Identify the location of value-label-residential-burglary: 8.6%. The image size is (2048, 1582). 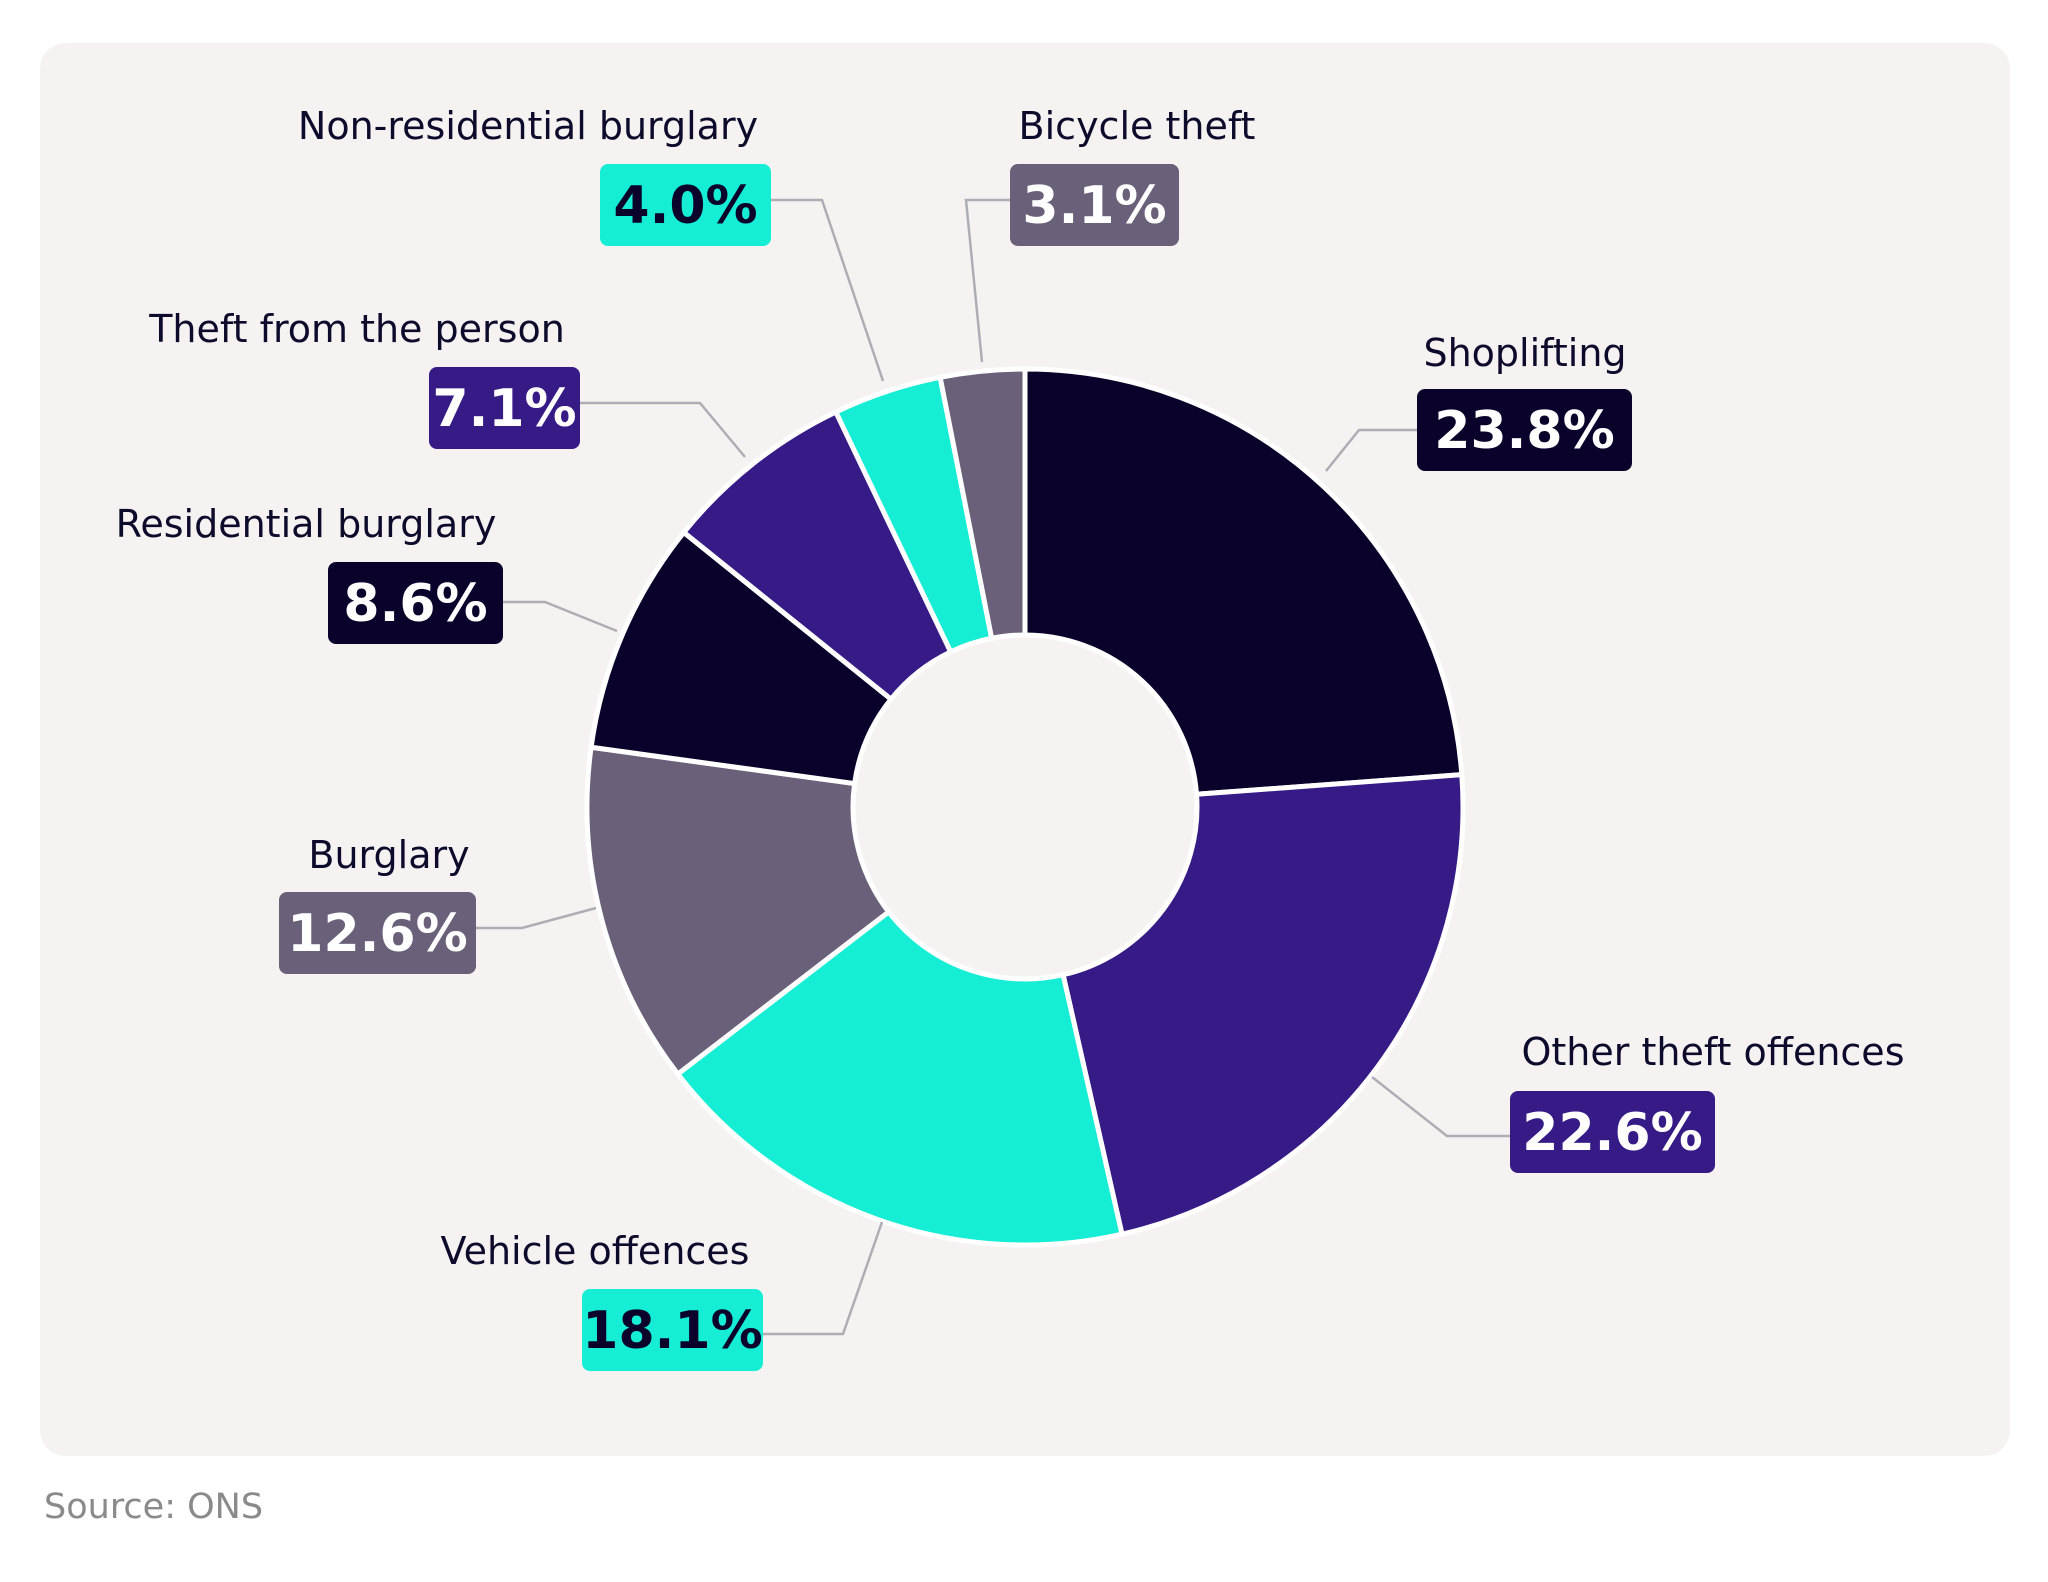
(415, 604).